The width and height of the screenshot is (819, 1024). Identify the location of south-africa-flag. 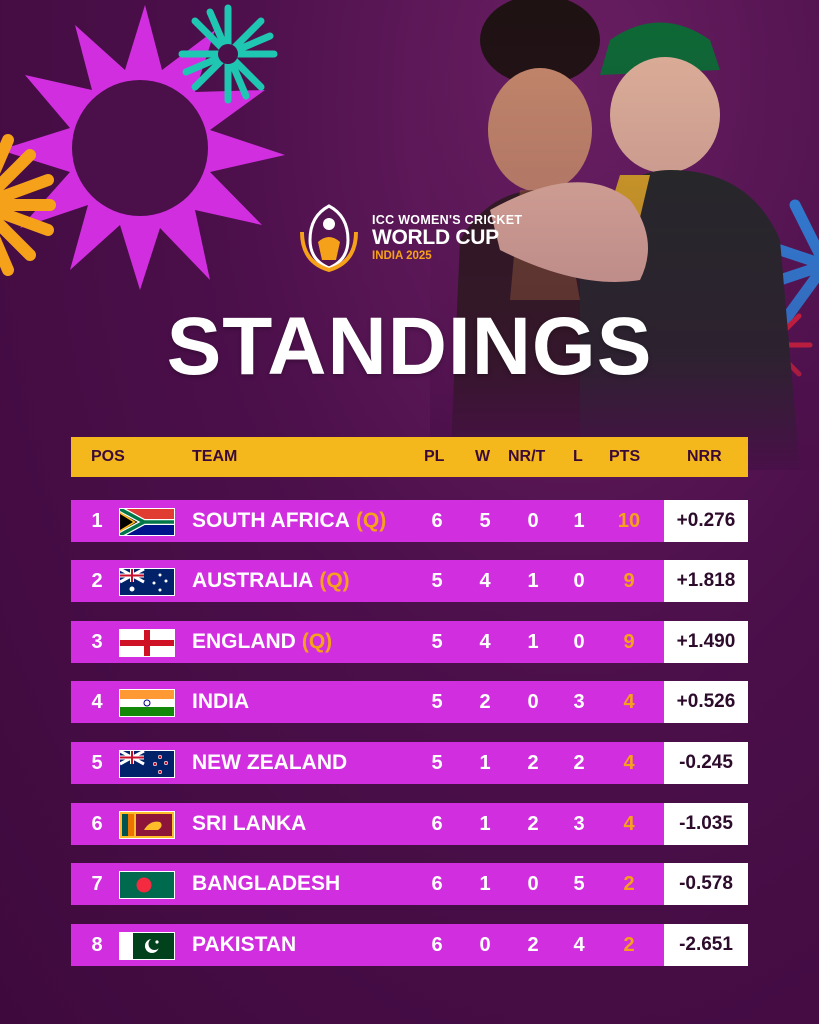
(147, 522).